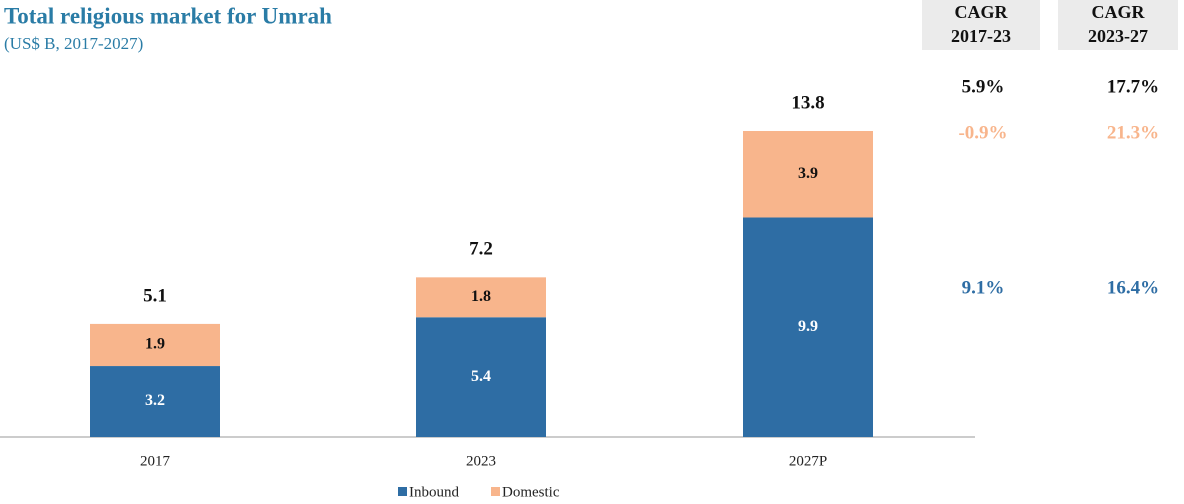 Image resolution: width=1184 pixels, height=504 pixels. I want to click on cagr-value: 5.9%, so click(983, 86).